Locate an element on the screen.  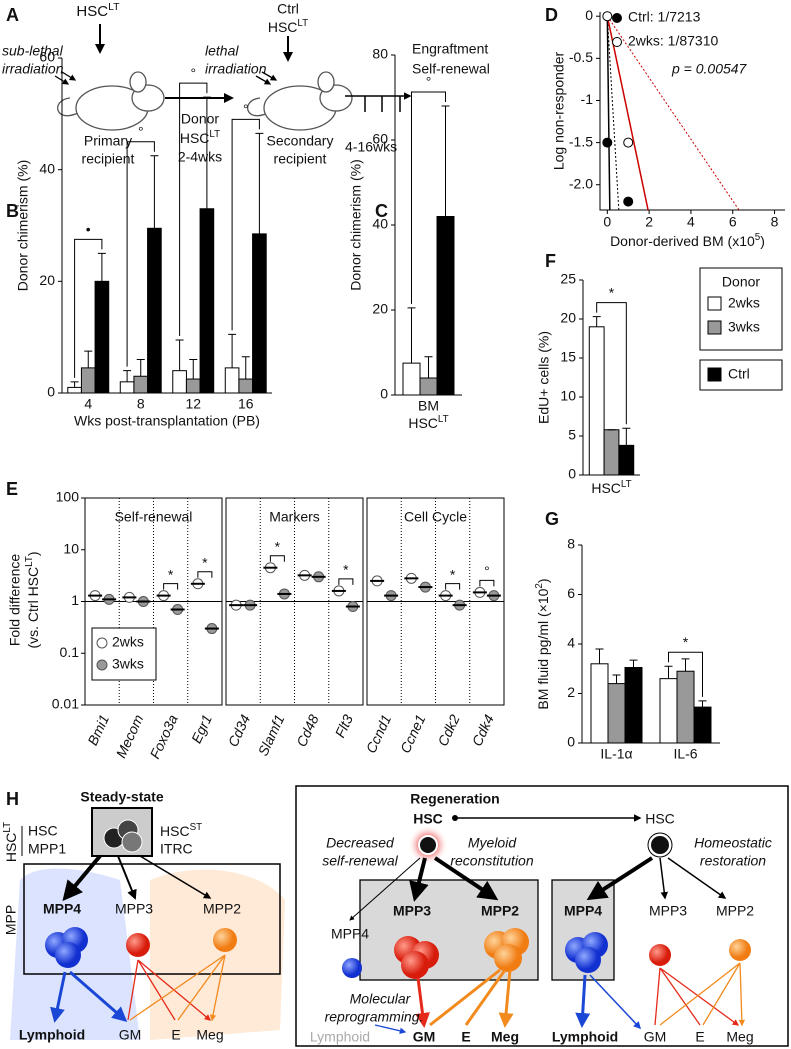
x-tick-label: 8 is located at coordinates (775, 222).